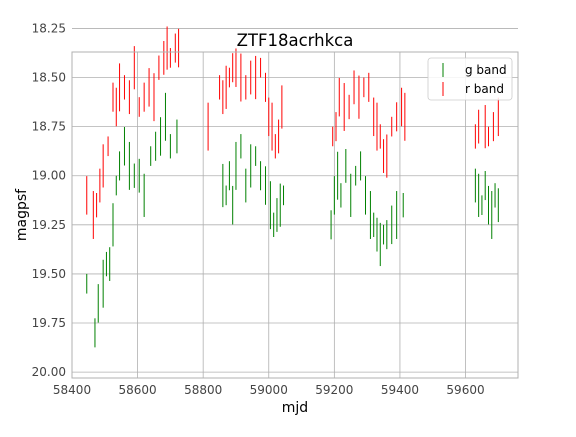  I want to click on x-tick-label: 58600, so click(137, 390).